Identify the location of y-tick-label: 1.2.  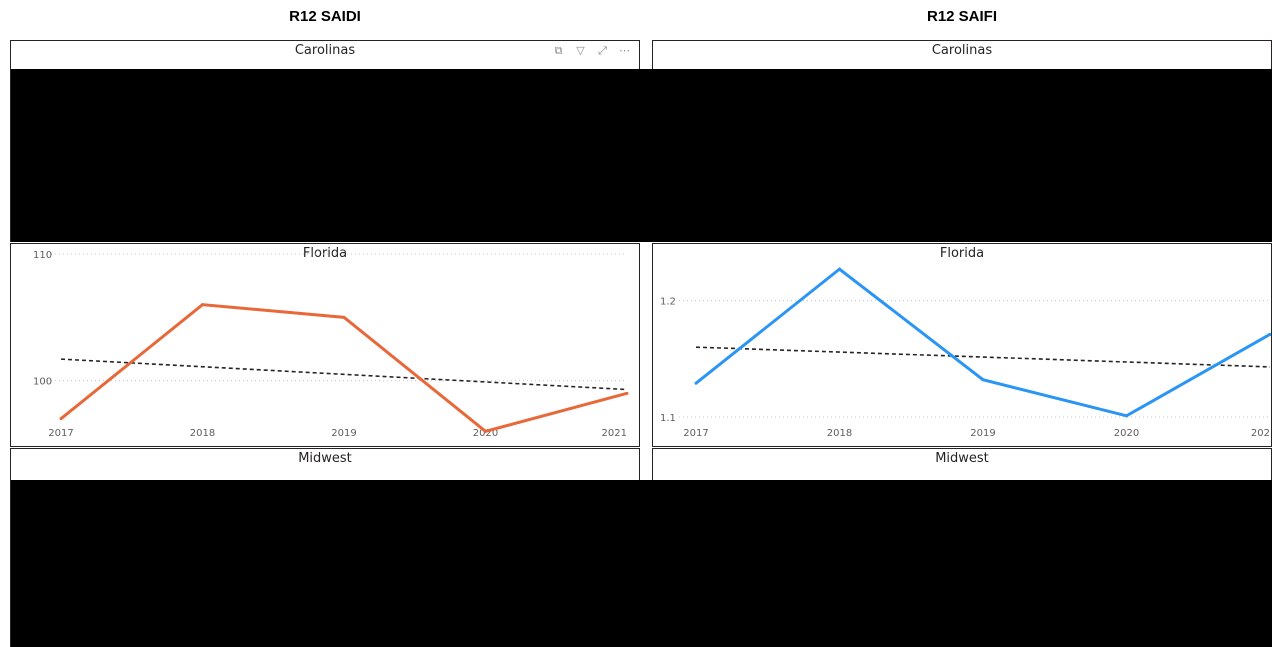
(668, 302).